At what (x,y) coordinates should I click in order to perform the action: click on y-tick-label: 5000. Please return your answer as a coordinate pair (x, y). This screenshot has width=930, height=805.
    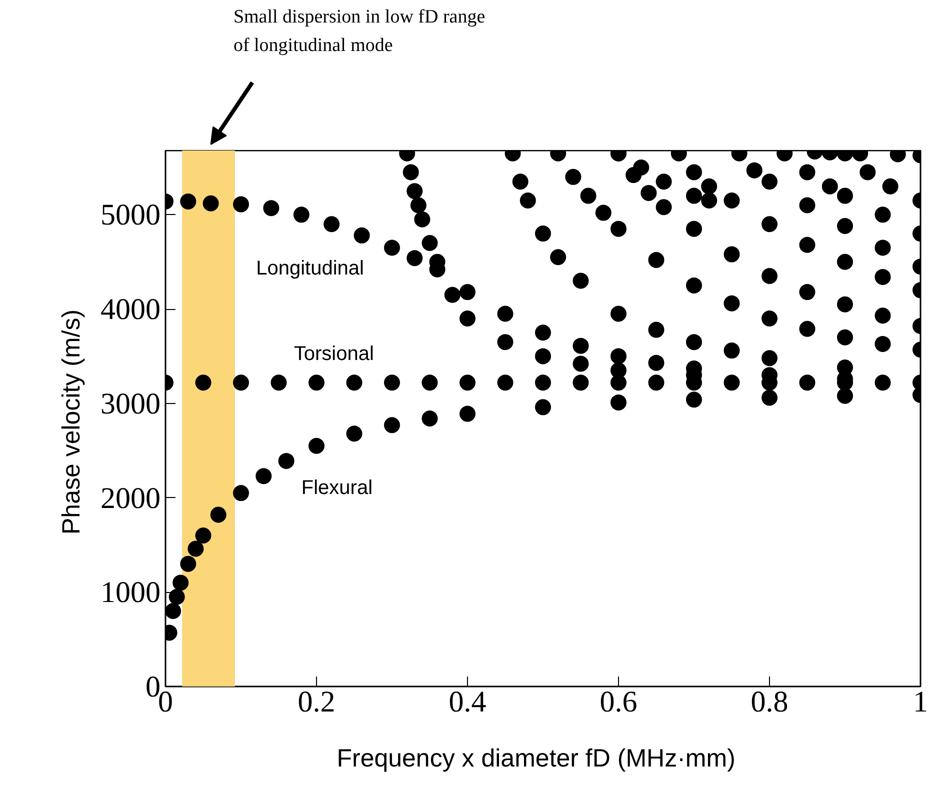
    Looking at the image, I should click on (130, 215).